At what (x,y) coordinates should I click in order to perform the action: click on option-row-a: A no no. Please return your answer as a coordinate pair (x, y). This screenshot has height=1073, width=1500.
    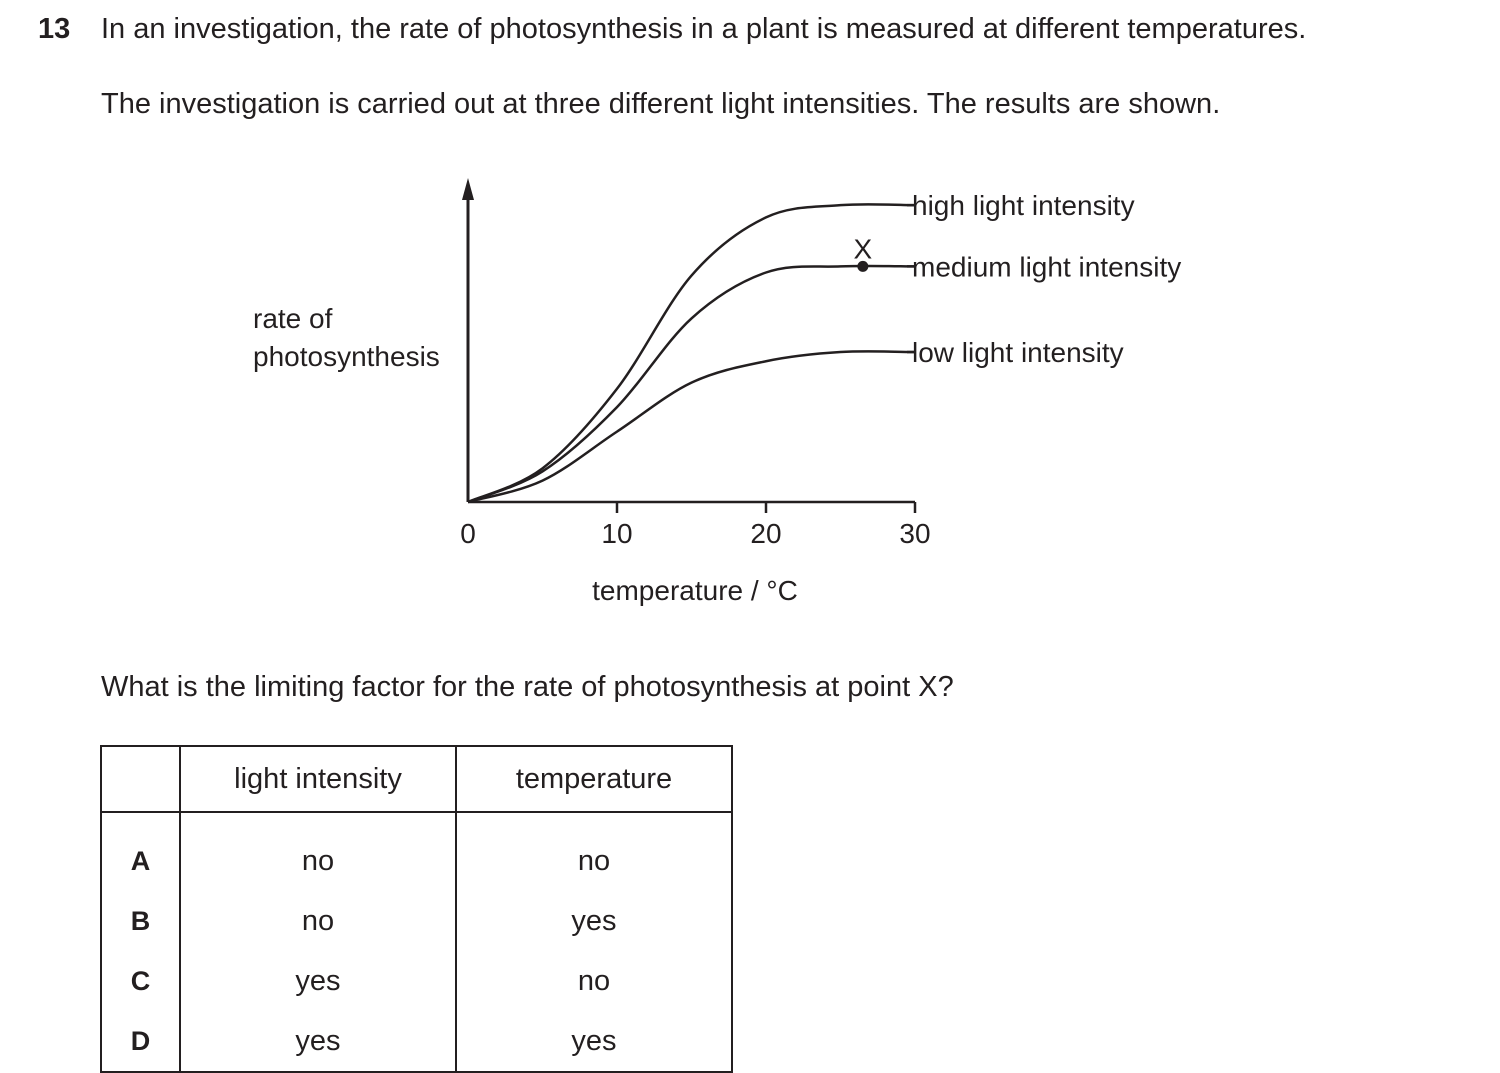
    Looking at the image, I should click on (416, 851).